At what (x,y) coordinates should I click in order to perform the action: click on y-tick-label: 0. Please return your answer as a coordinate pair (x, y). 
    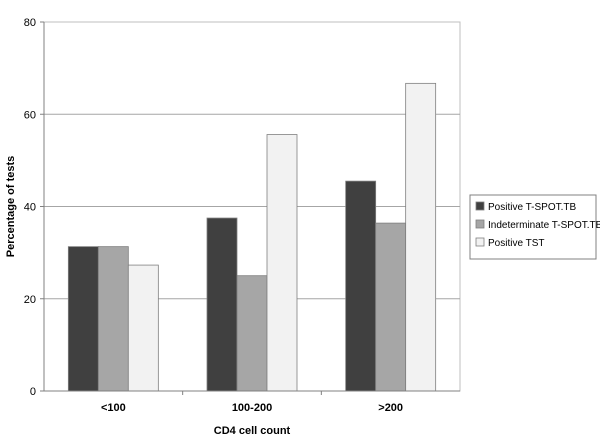
    Looking at the image, I should click on (33, 392).